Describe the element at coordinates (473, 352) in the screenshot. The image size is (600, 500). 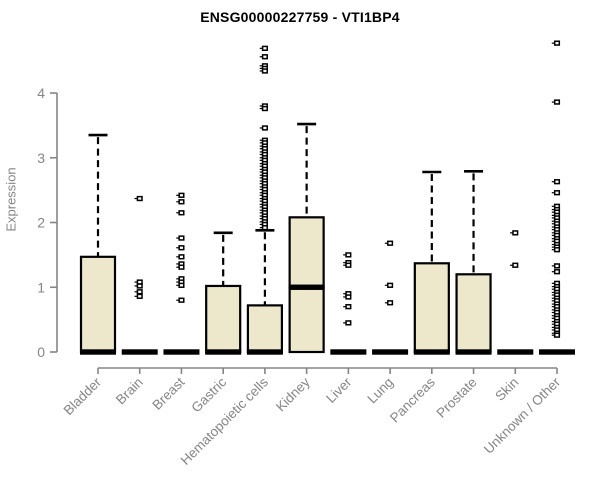
I see `median-prostate` at that location.